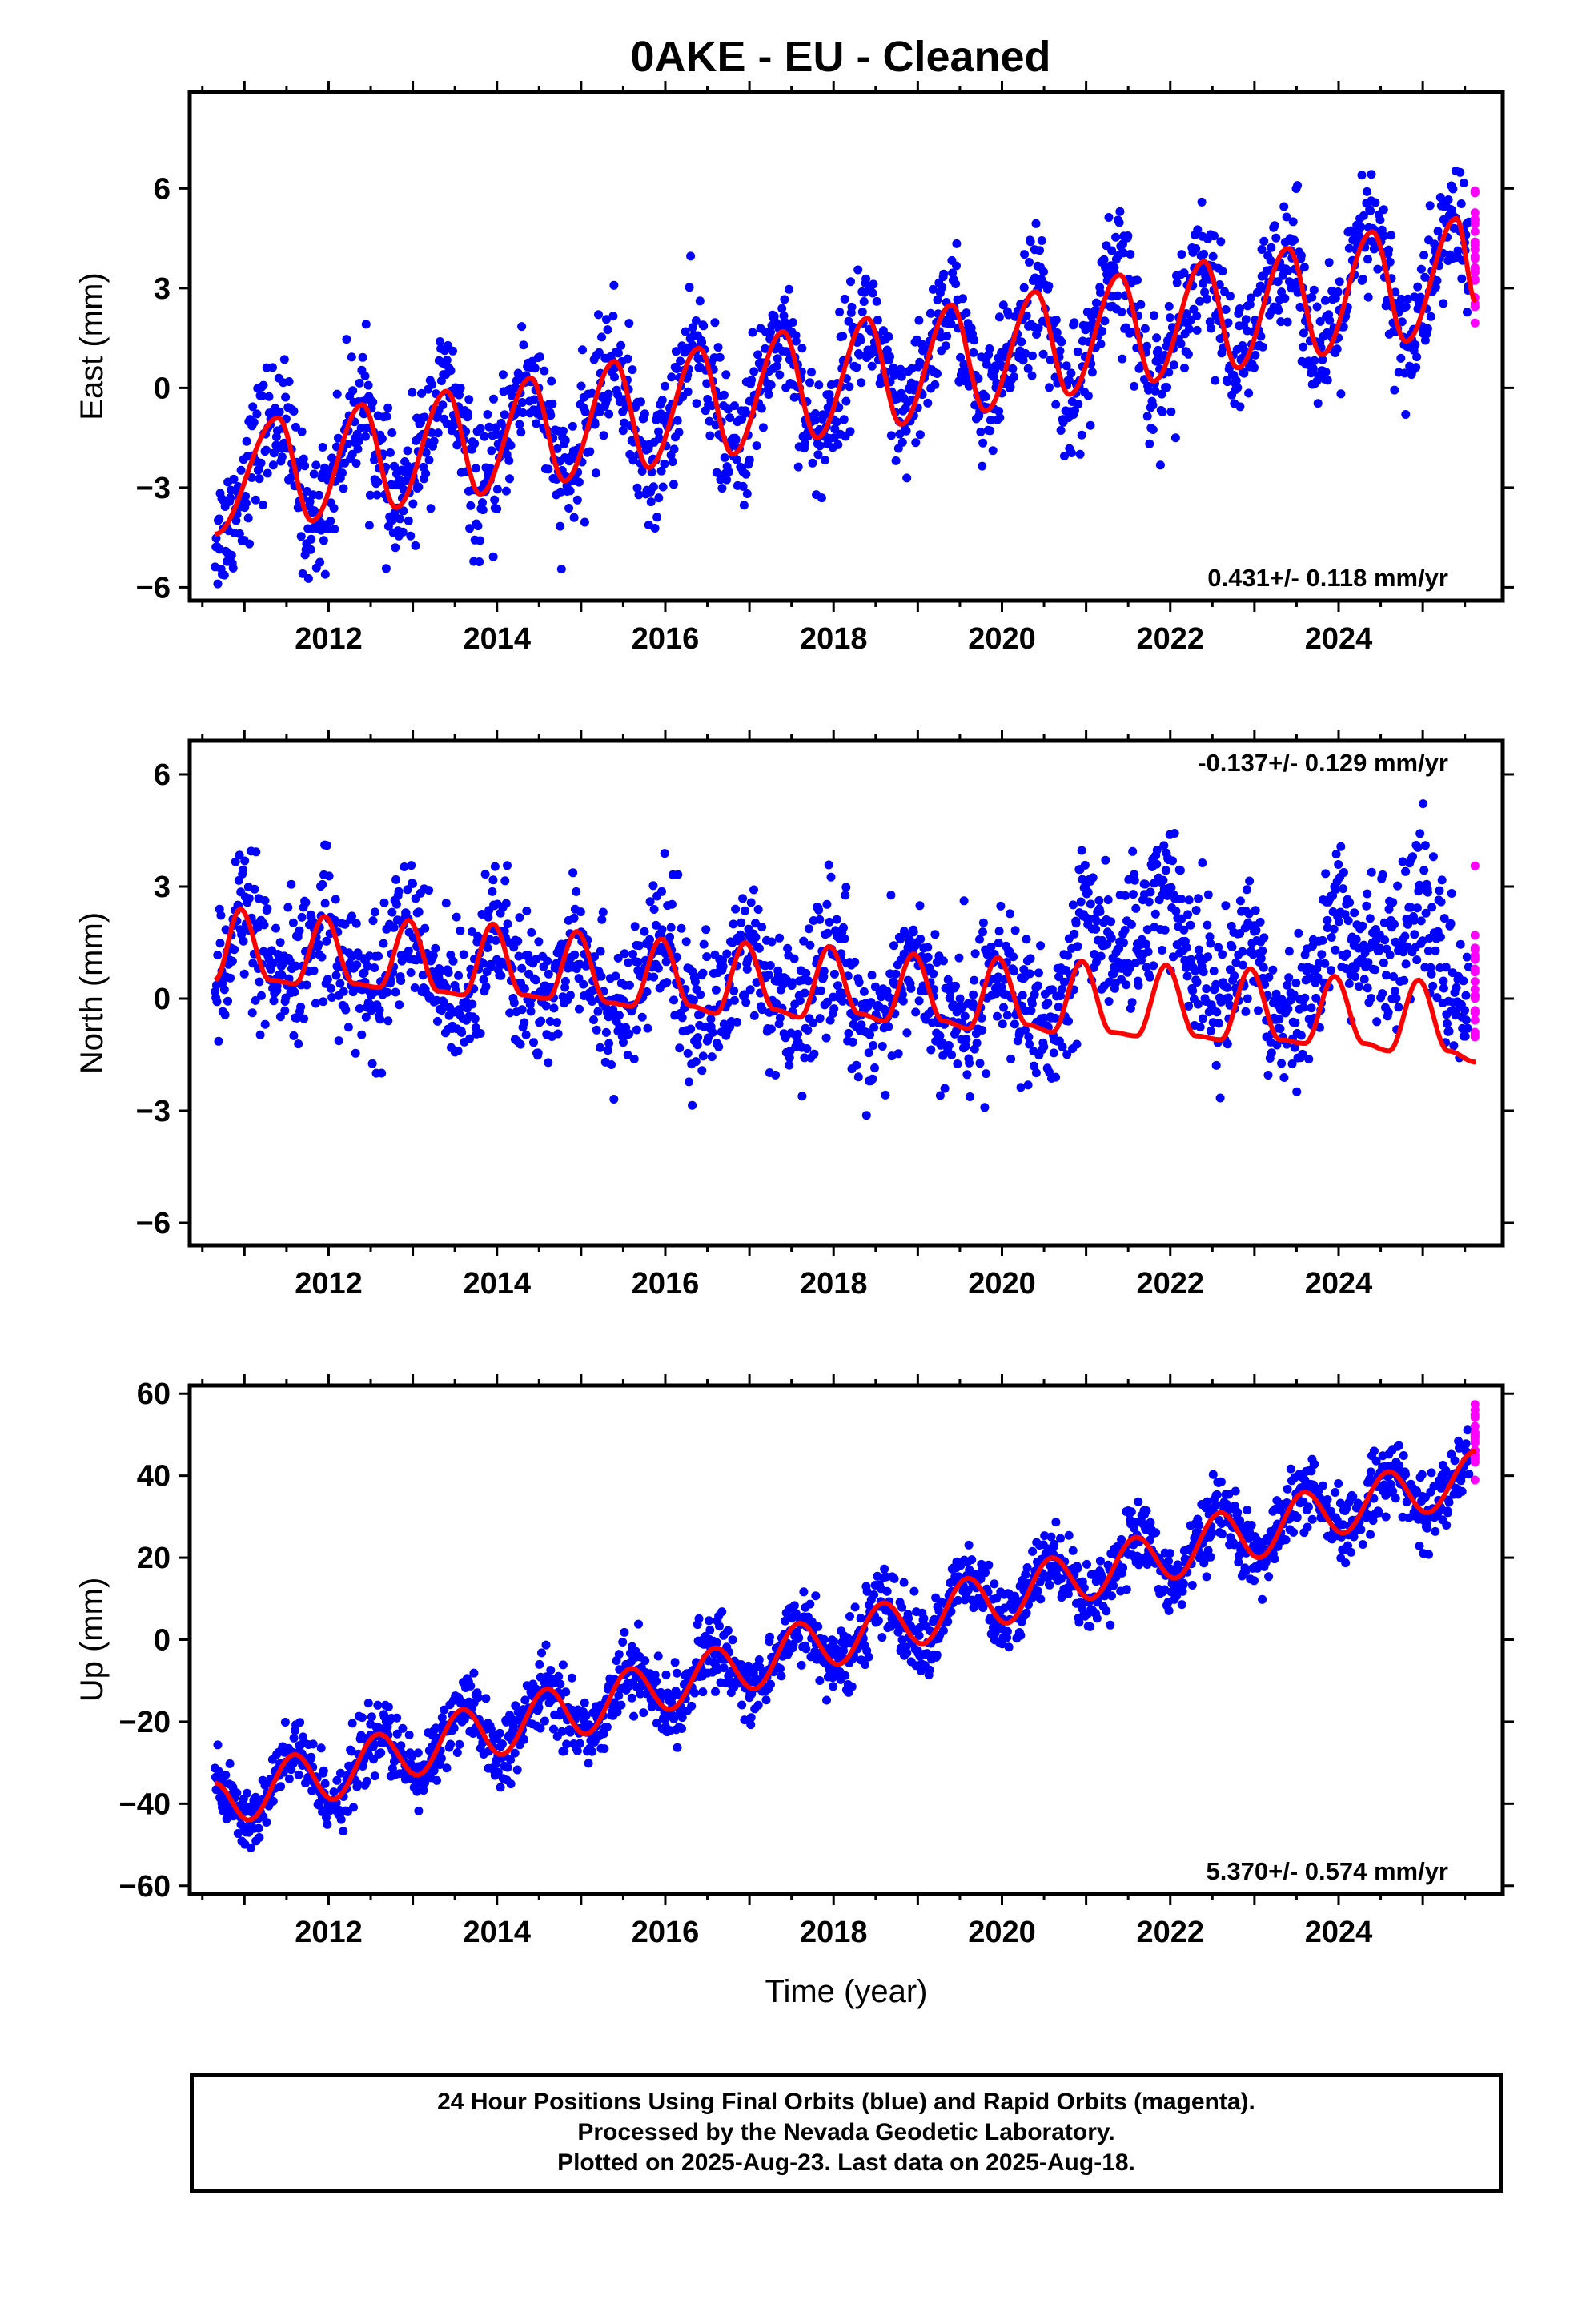 This screenshot has height=2324, width=1582. I want to click on north-y-tick-label: 3, so click(162, 887).